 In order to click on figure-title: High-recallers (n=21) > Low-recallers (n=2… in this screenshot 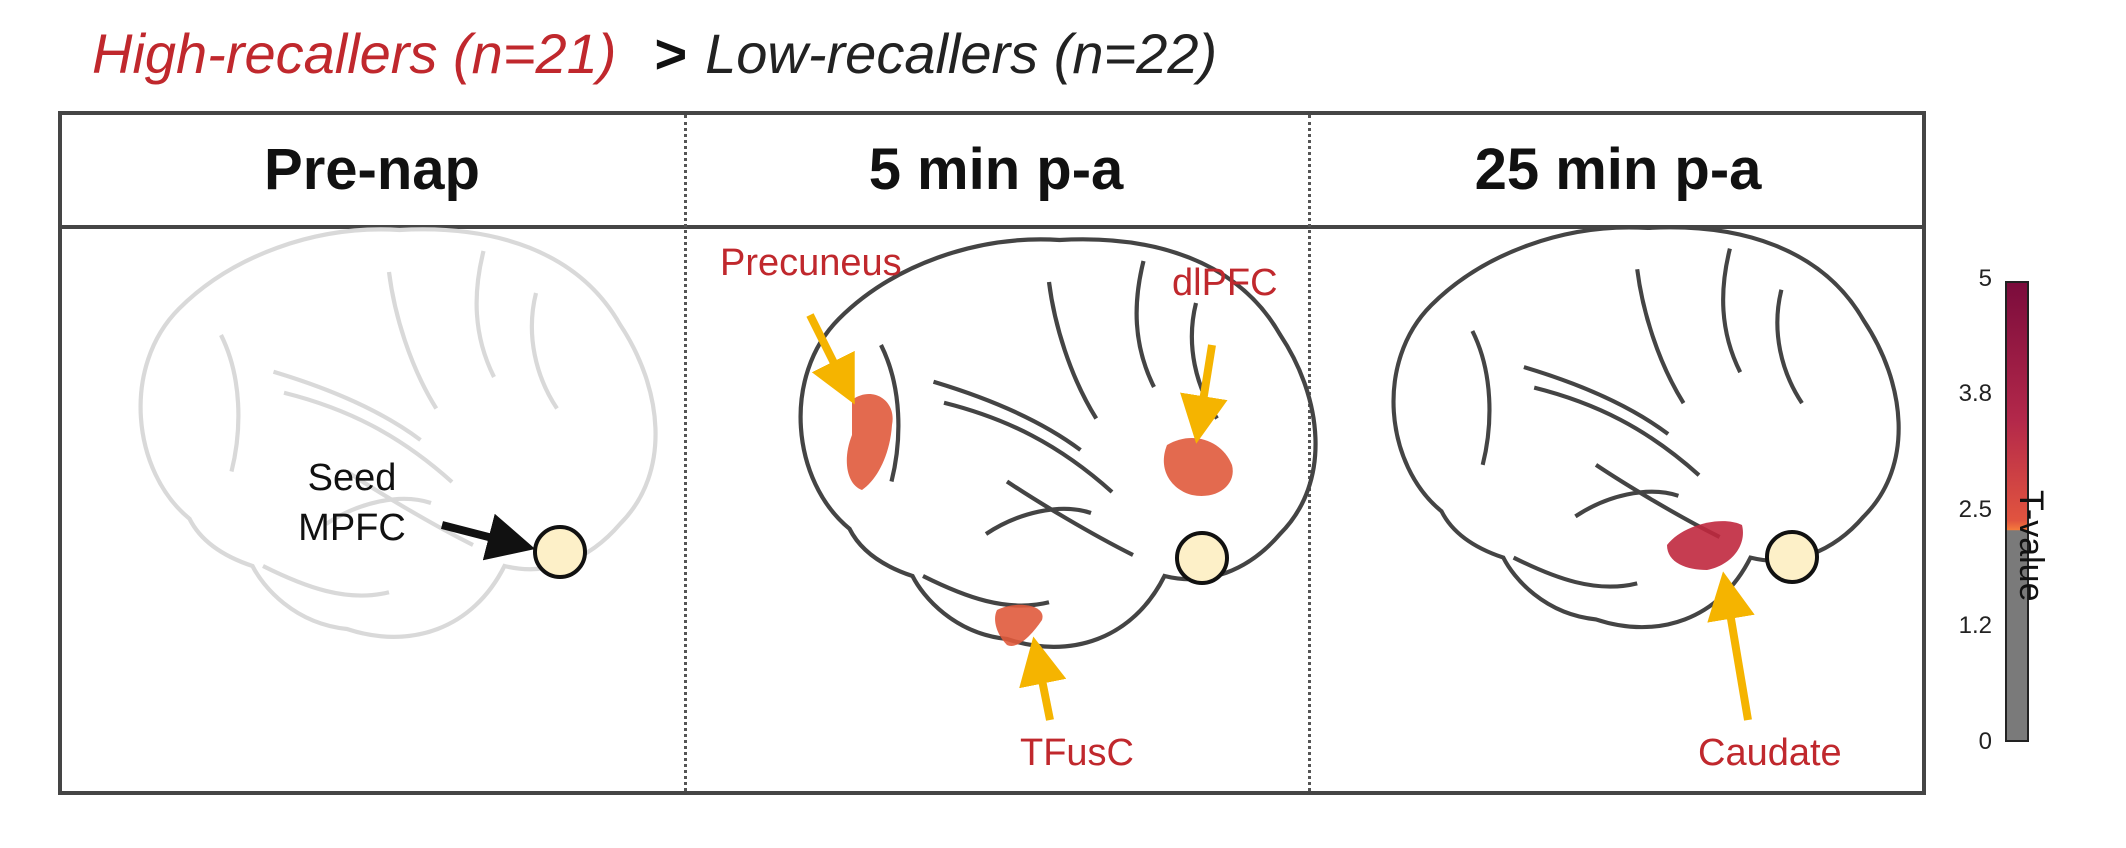, I will do `click(654, 54)`.